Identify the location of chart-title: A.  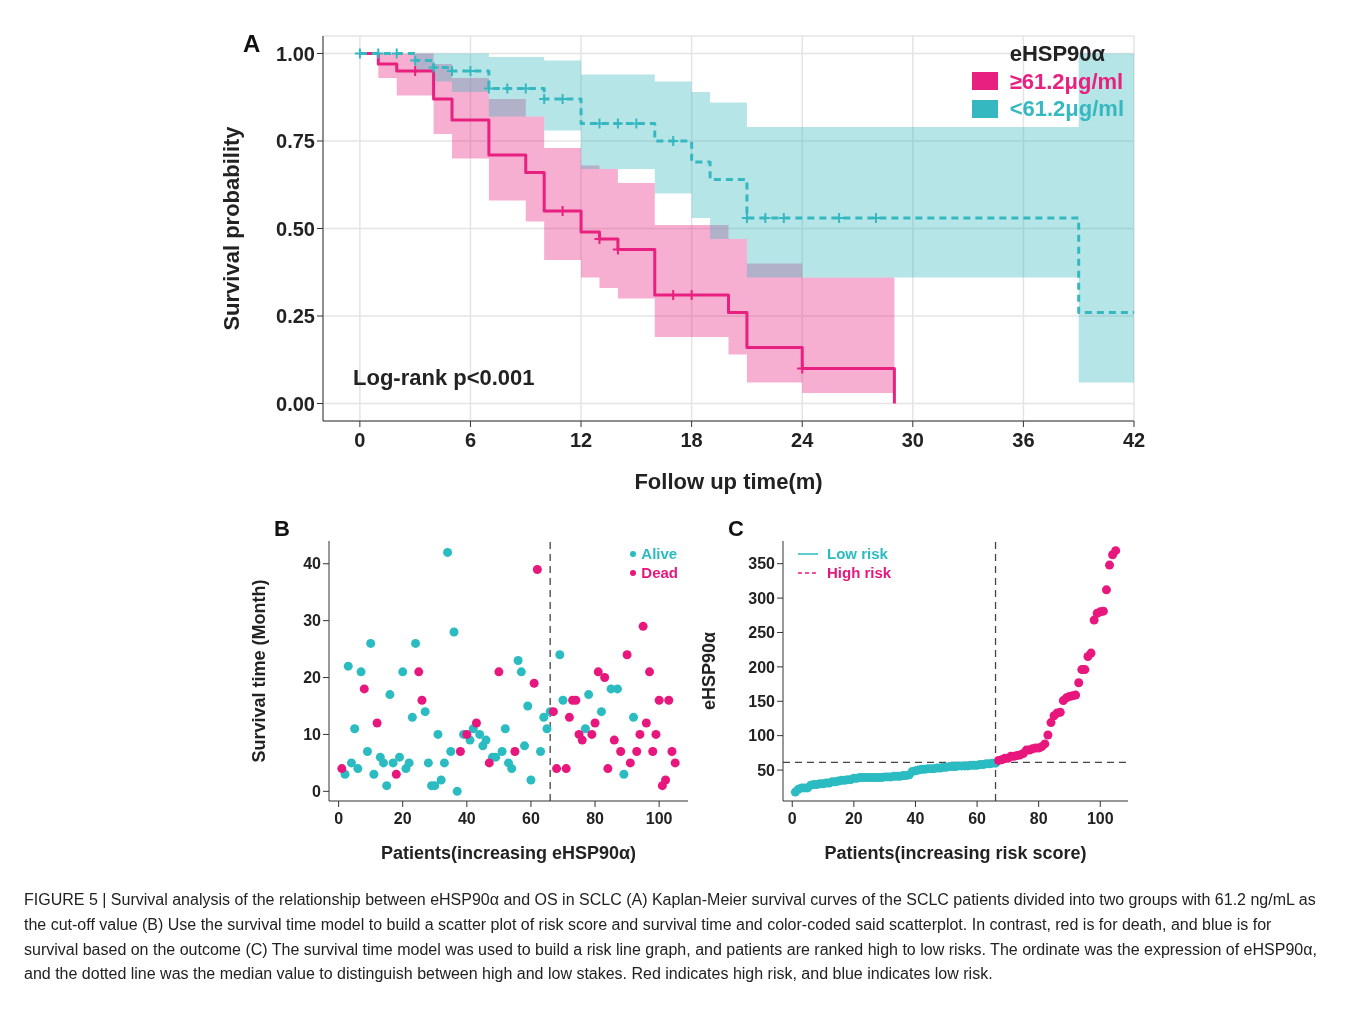
(252, 44).